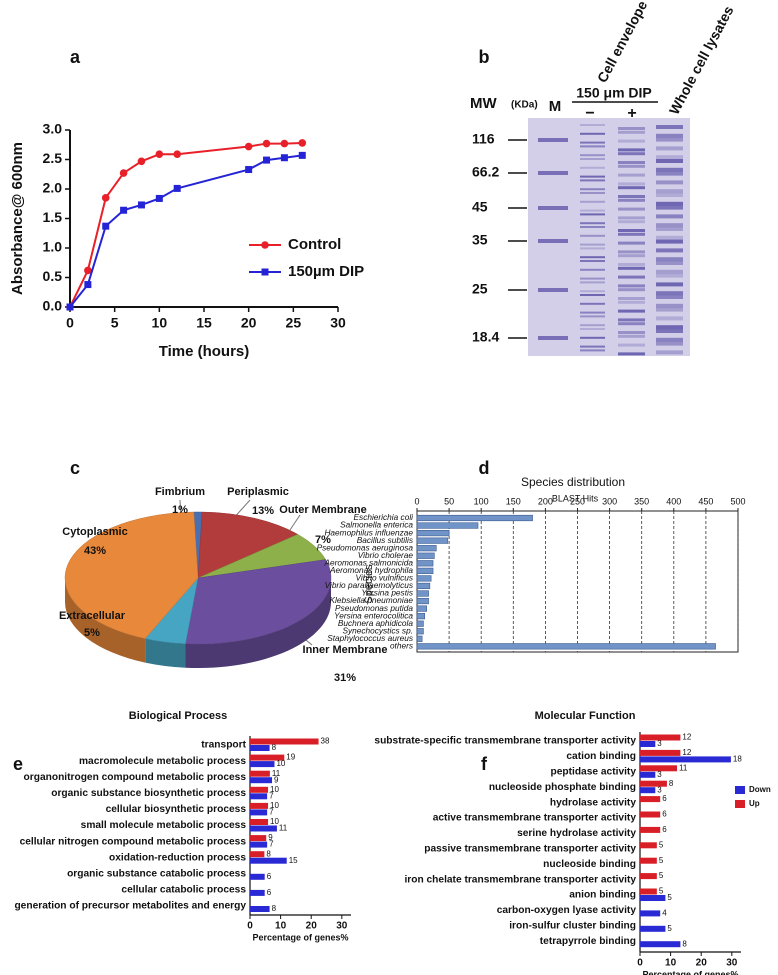 The image size is (778, 975). Describe the element at coordinates (176, 809) in the screenshot. I see `y-tick-label: cellular biosynthetic process` at that location.